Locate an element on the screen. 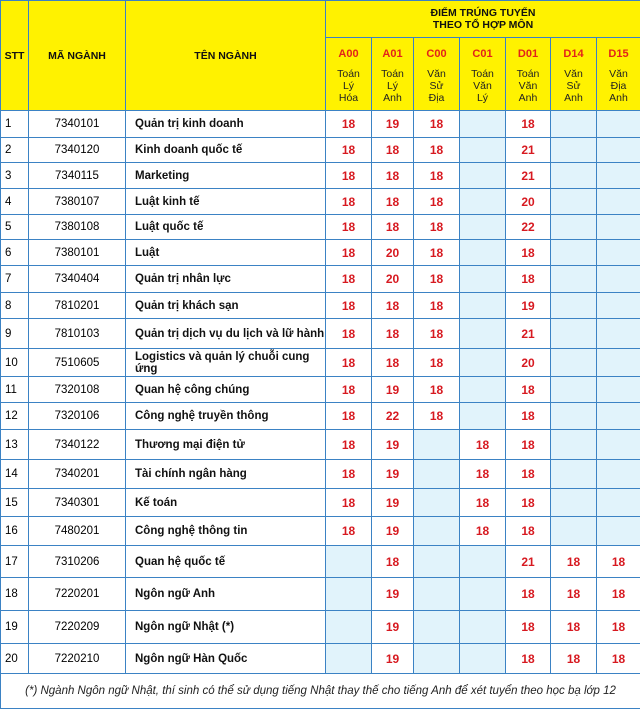  row-name: Kinh doanh quốc tế is located at coordinates (225, 150).